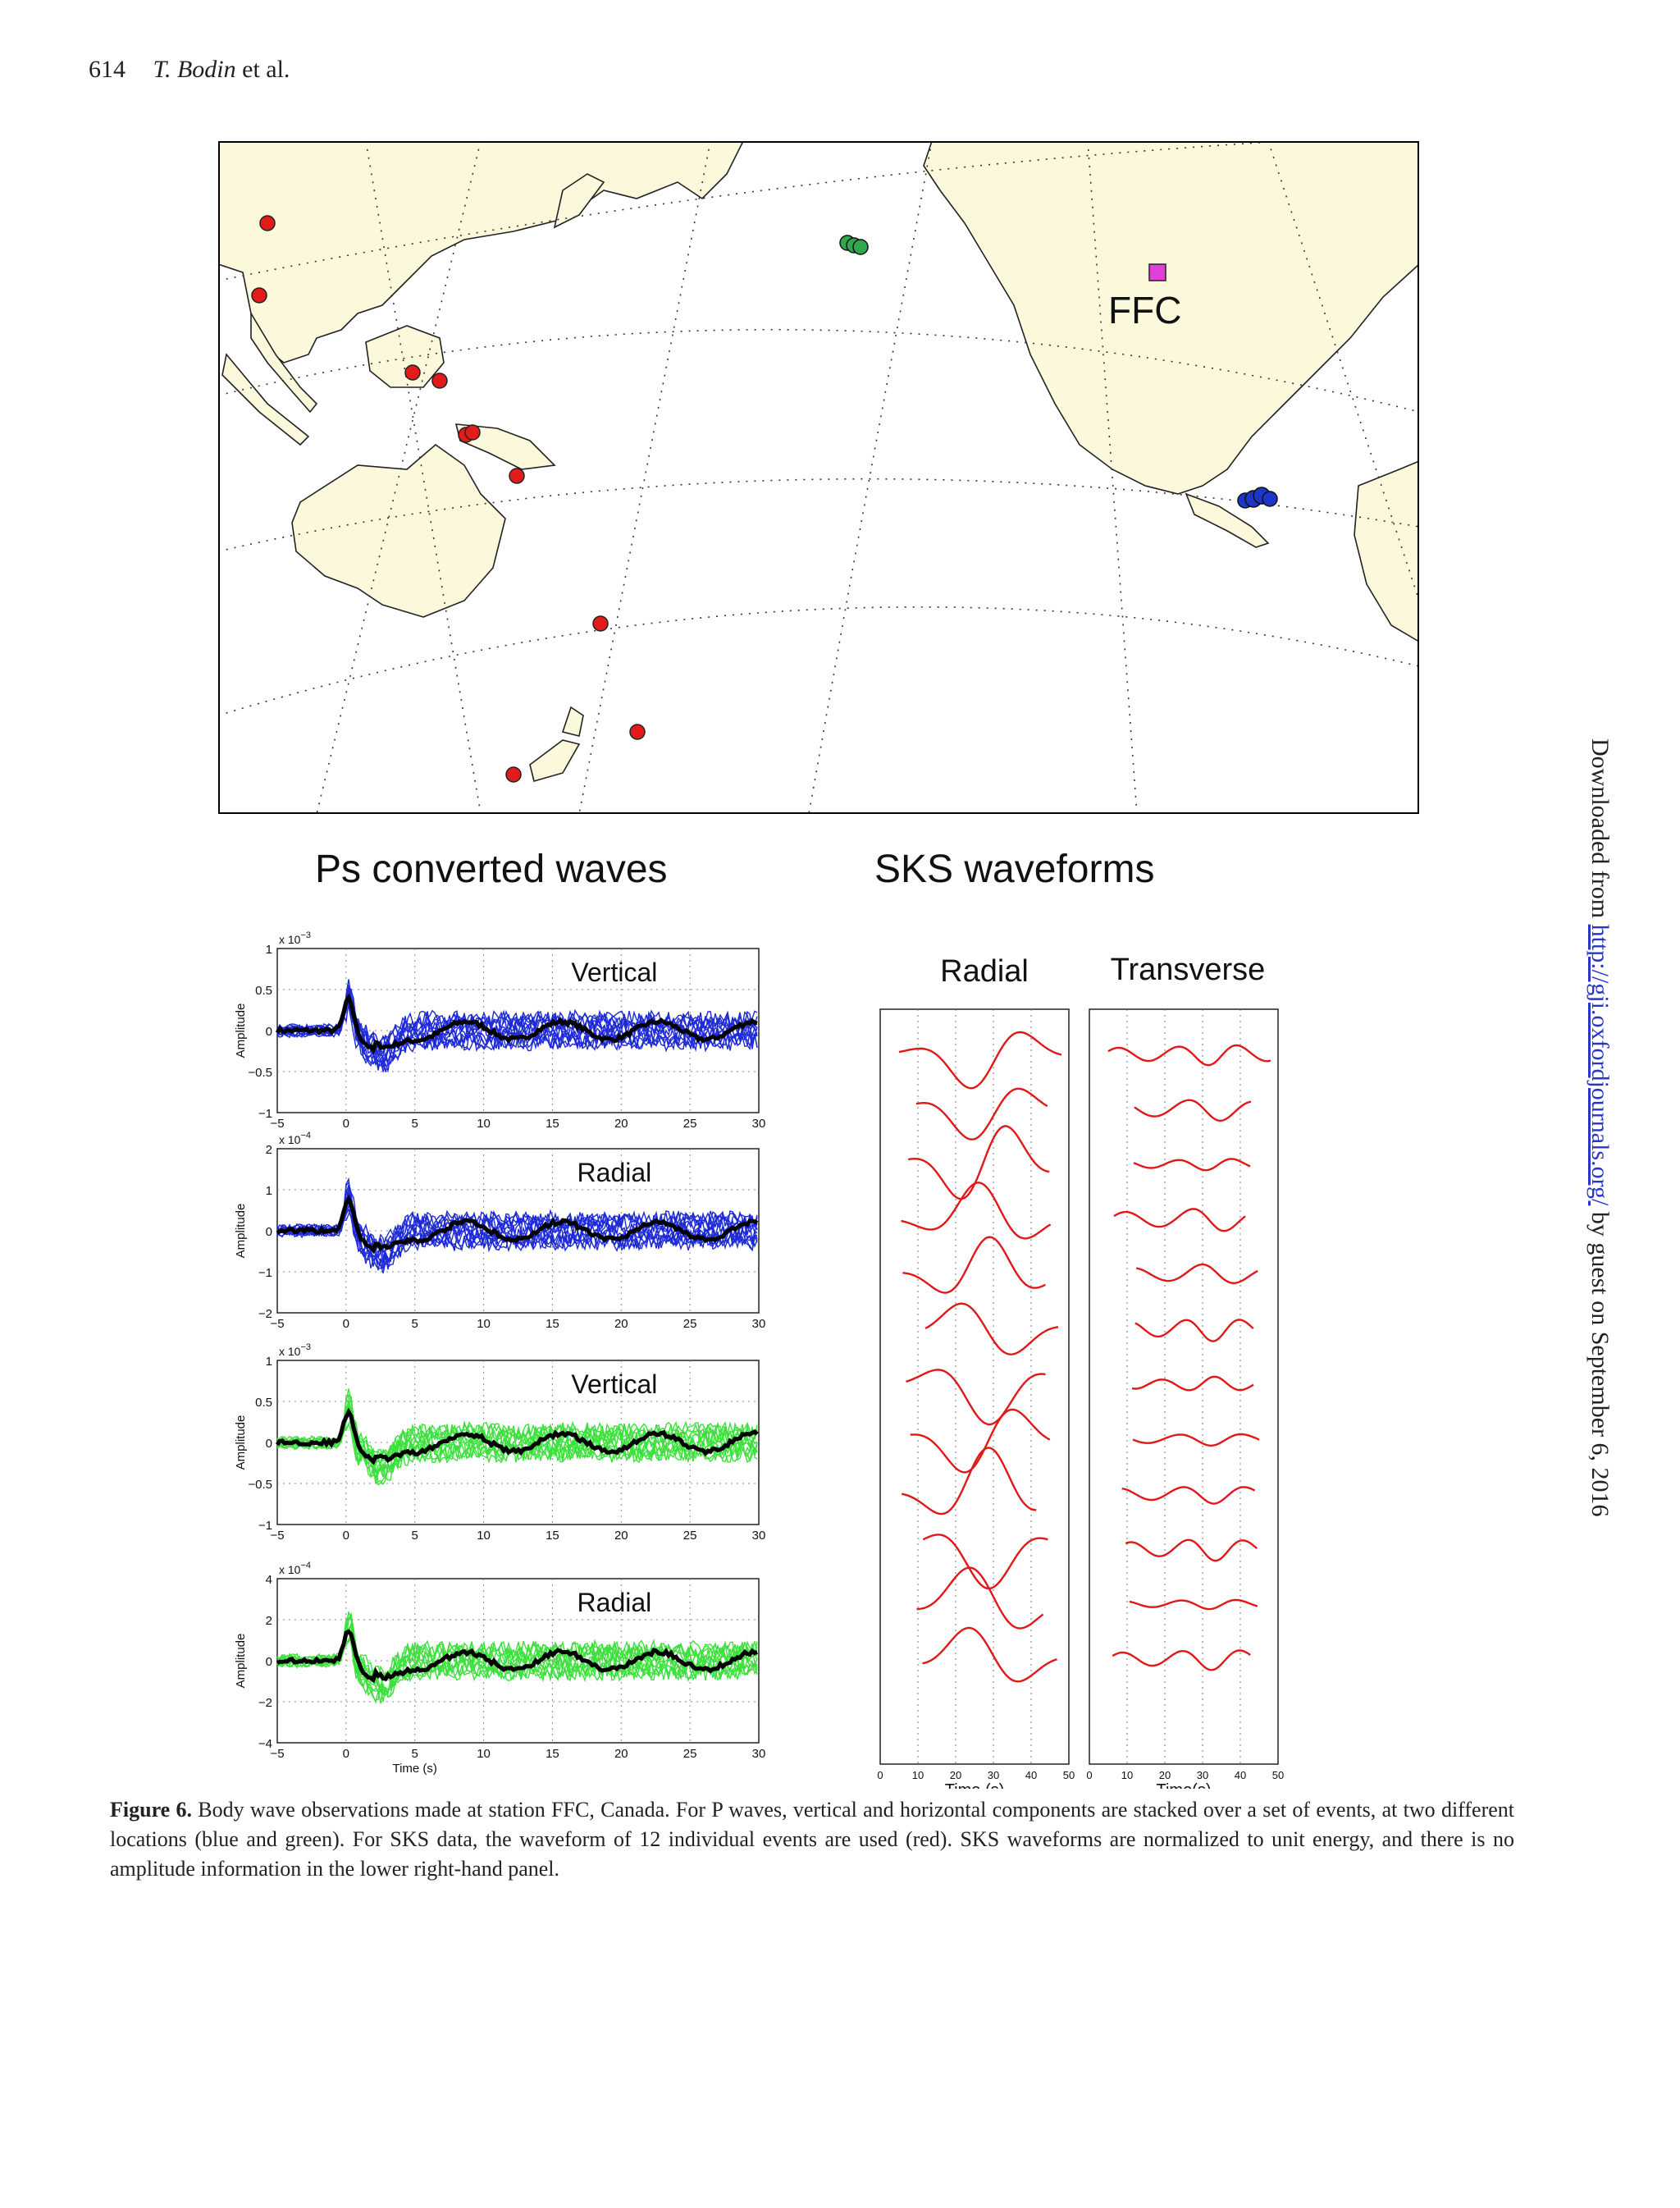 The image size is (1680, 2208). Describe the element at coordinates (553, 1754) in the screenshot. I see `ps-xtick-label: 15` at that location.